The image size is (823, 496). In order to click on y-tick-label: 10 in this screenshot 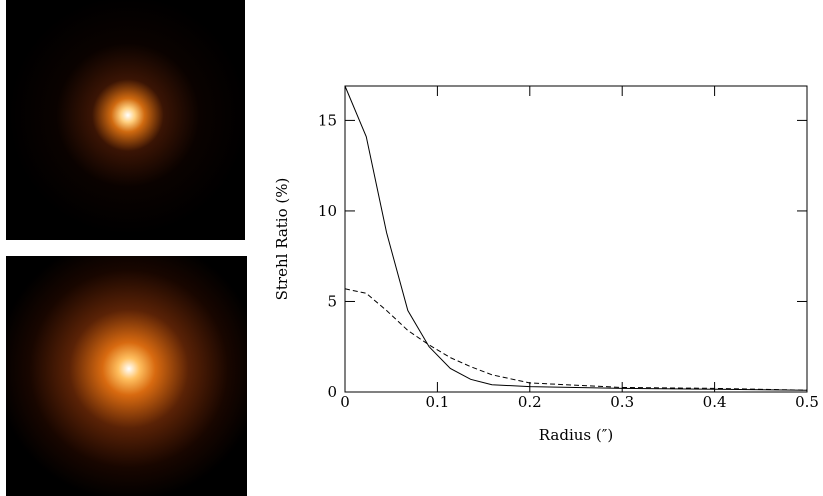, I will do `click(327, 211)`.